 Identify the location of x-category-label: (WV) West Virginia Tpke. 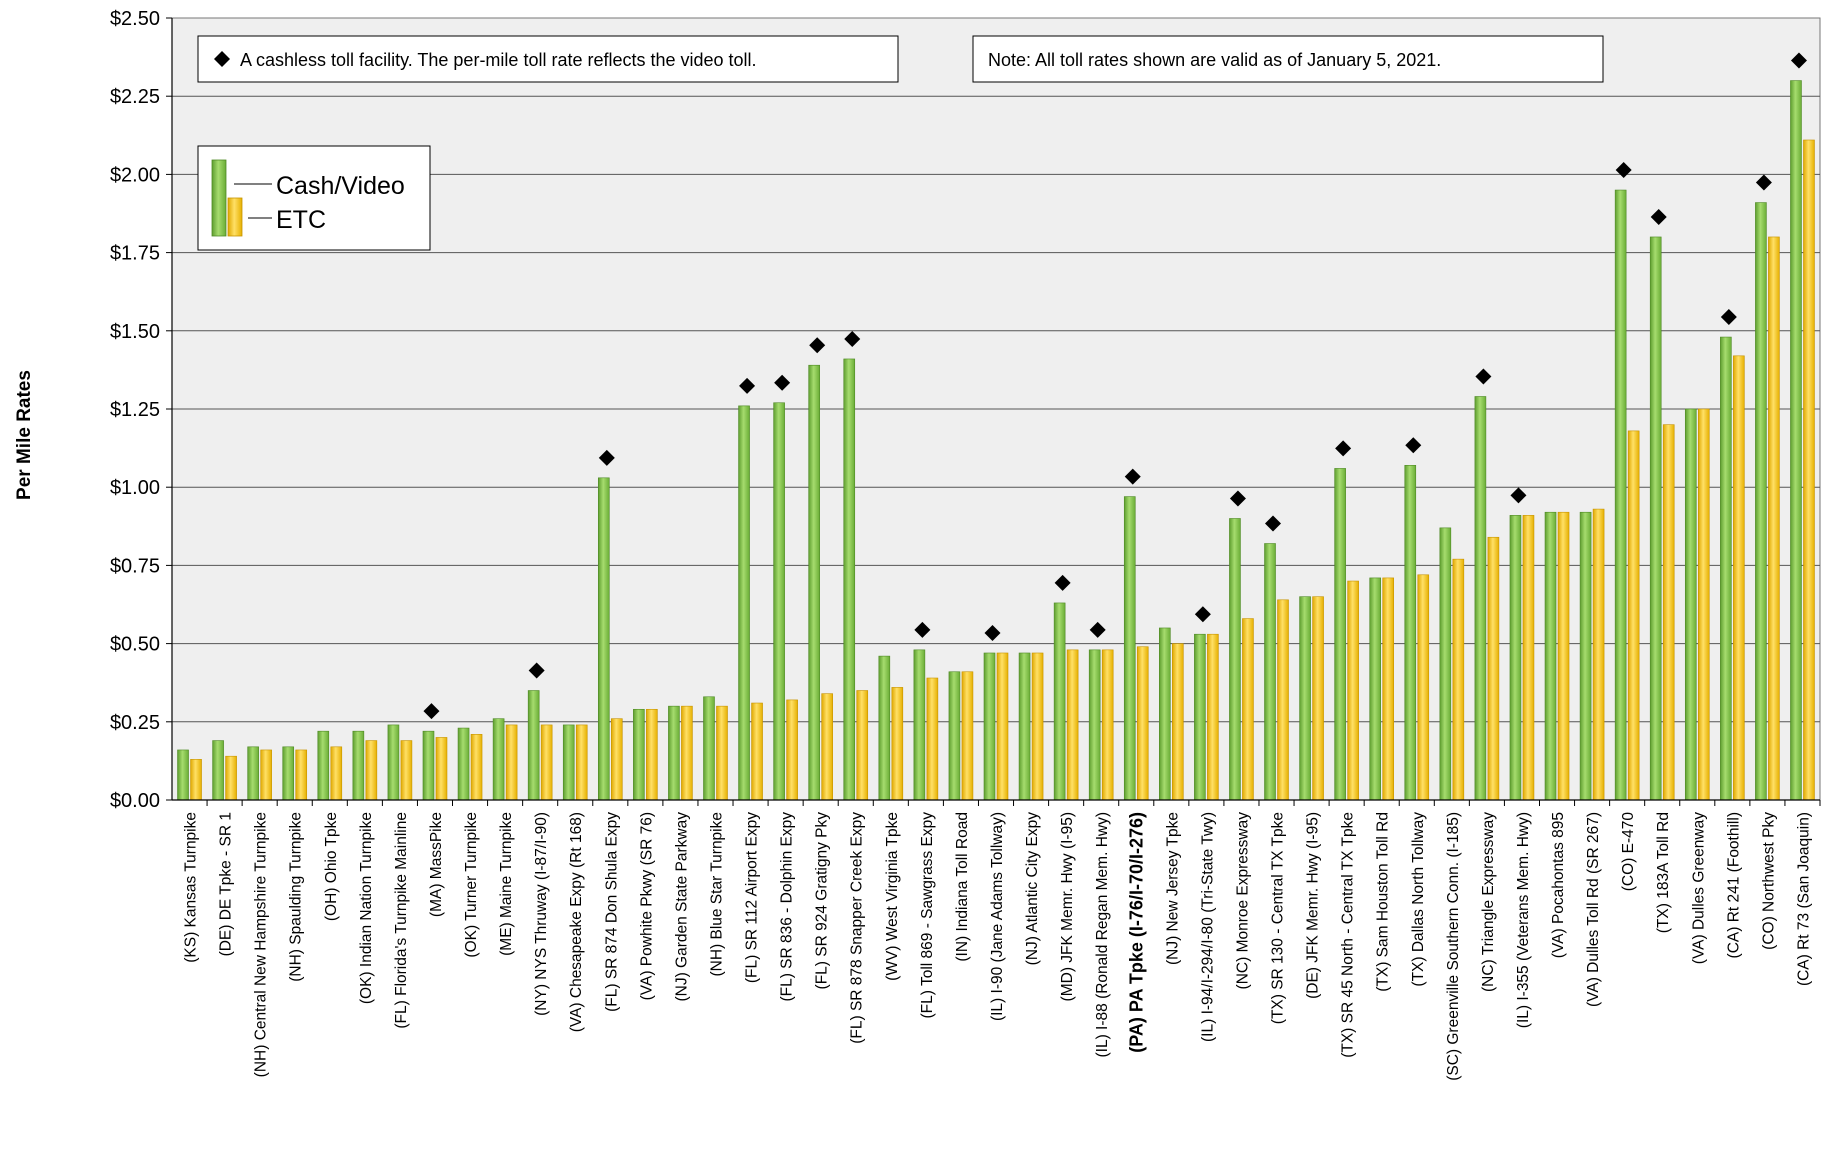
(892, 896).